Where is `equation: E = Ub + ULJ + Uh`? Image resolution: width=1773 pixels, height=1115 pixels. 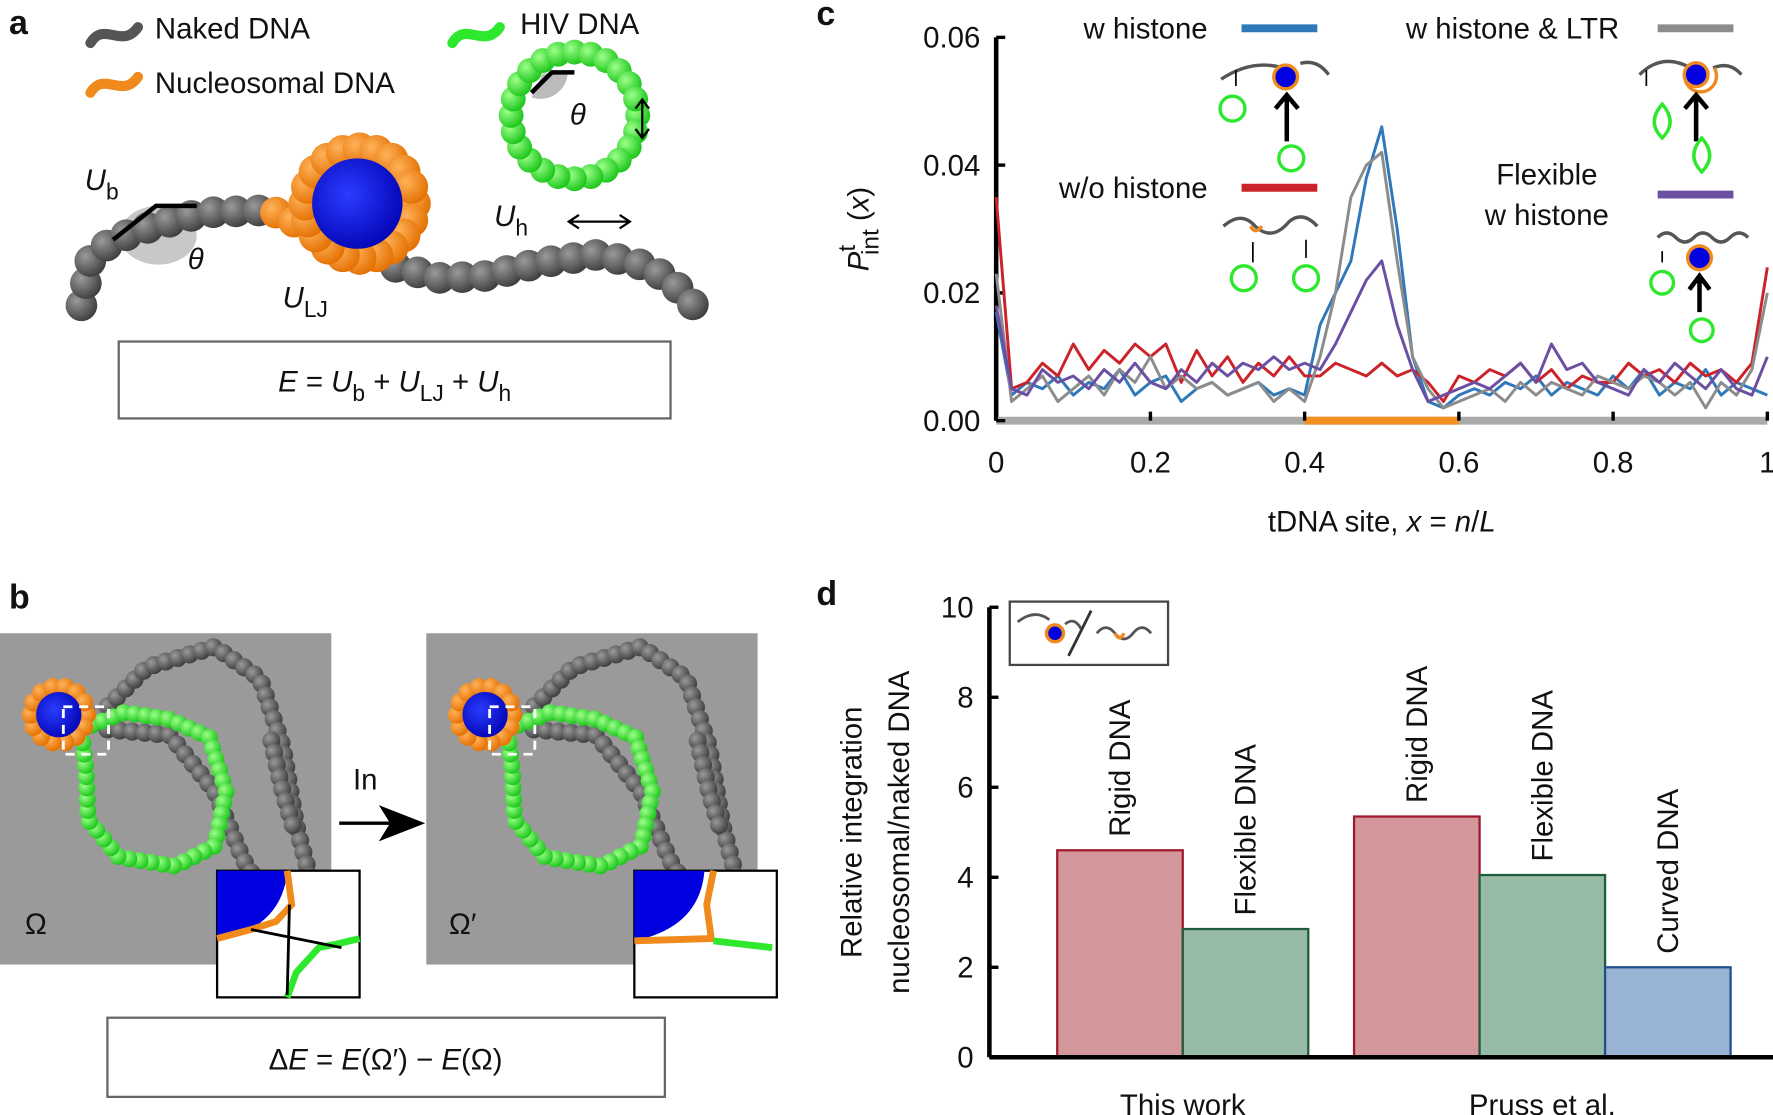
equation: E = Ub + ULJ + Uh is located at coordinates (394, 385).